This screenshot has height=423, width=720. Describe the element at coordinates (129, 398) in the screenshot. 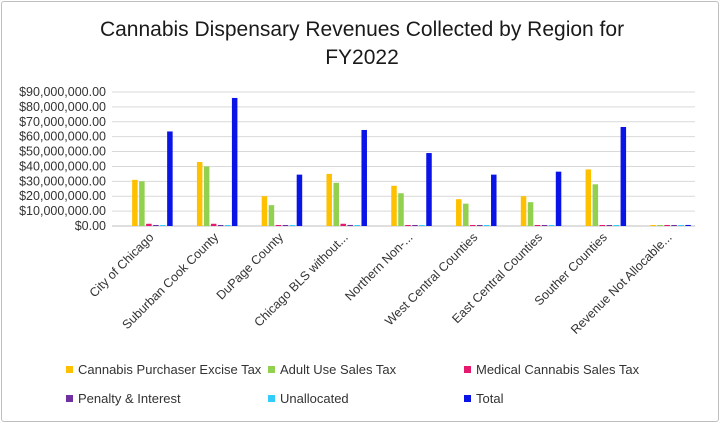

I see `legend-label: Penalty & Interest` at that location.